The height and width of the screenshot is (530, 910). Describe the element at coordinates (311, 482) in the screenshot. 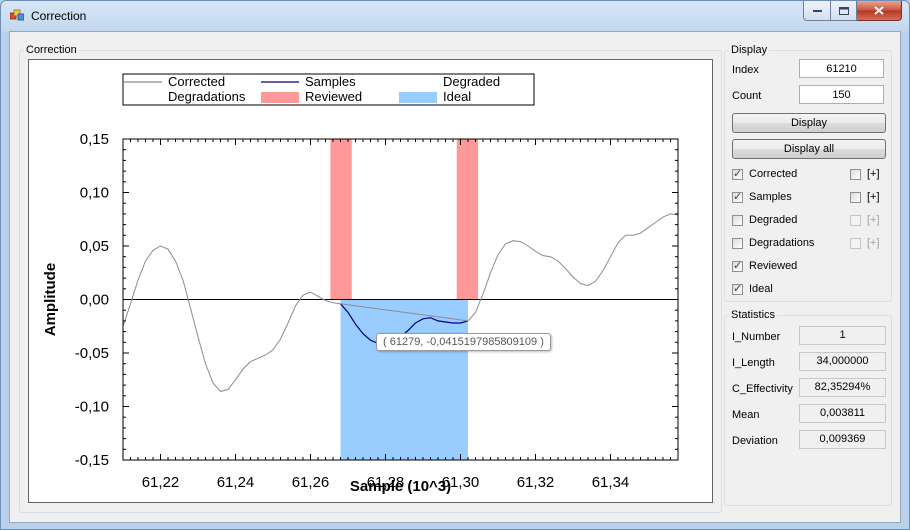

I see `x-tick-label: 61,26` at that location.